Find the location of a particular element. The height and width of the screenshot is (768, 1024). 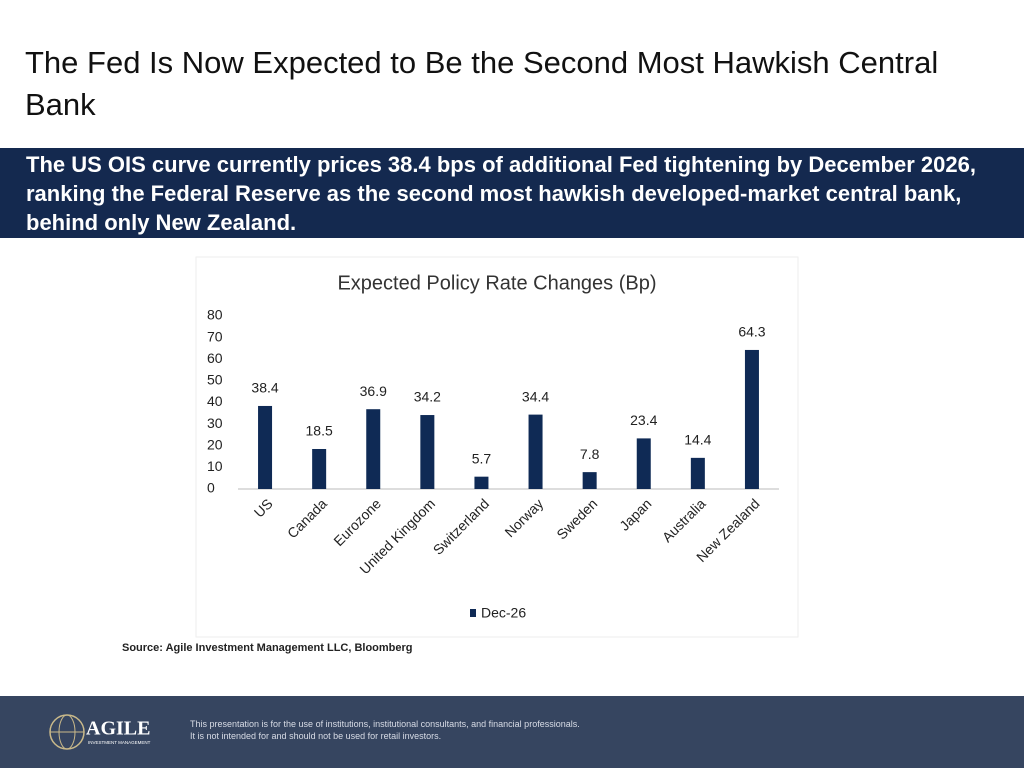

chart-title: Expected Policy Rate Changes (Bp) is located at coordinates (496, 283).